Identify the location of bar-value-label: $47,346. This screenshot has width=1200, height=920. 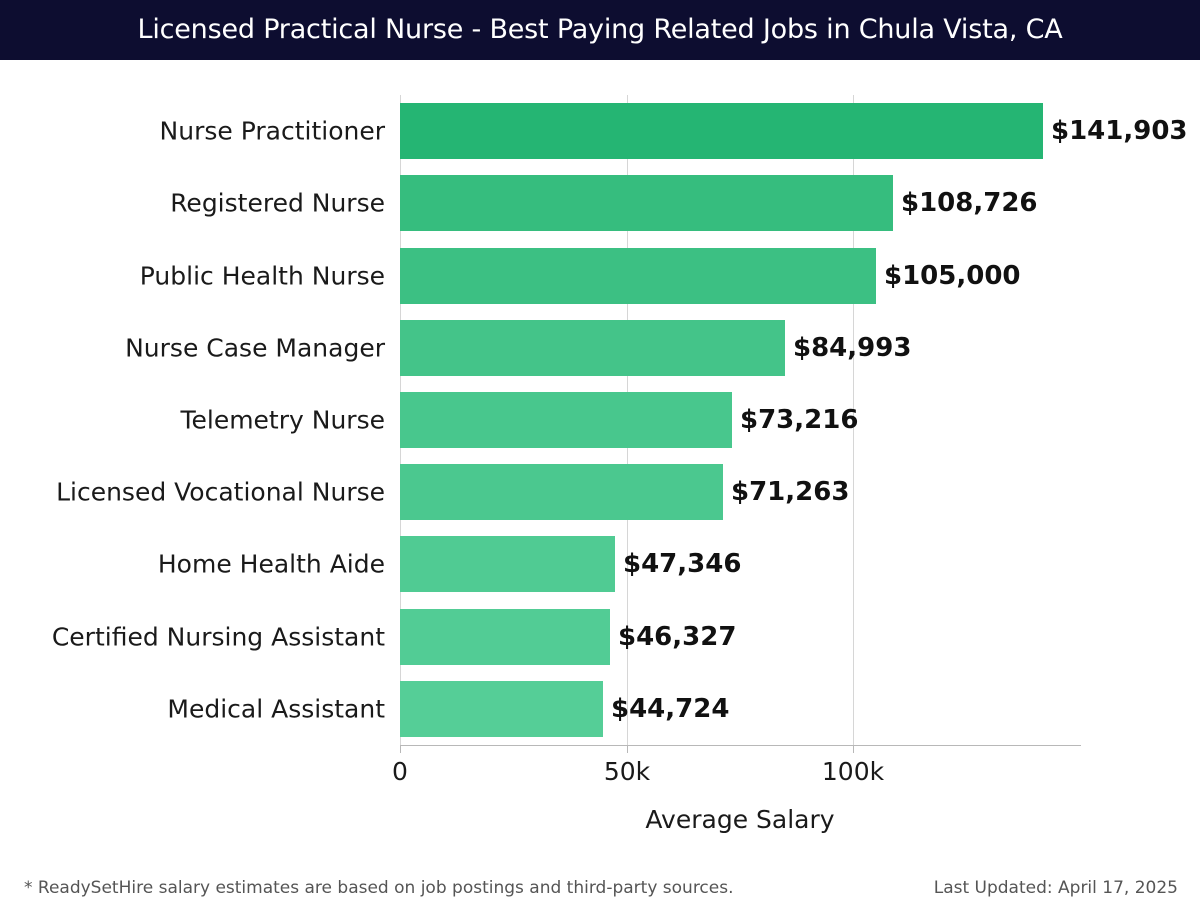
(682, 564).